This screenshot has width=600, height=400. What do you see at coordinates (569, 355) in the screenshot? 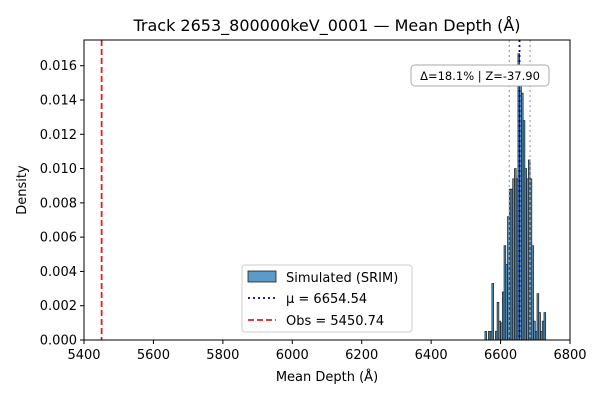
I see `x-tick-label: 6800` at bounding box center [569, 355].